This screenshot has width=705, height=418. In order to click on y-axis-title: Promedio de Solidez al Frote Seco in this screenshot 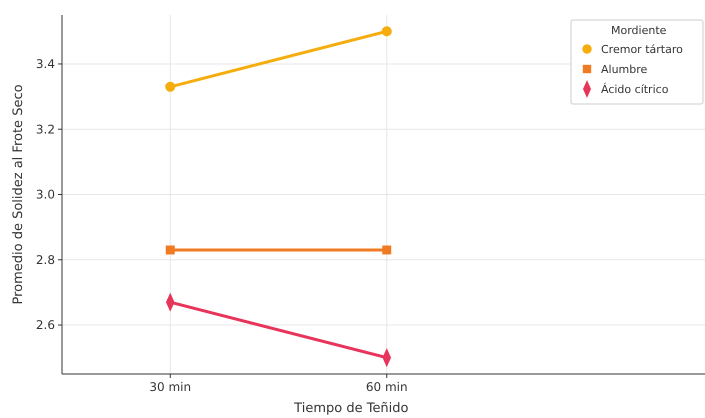, I will do `click(18, 194)`.